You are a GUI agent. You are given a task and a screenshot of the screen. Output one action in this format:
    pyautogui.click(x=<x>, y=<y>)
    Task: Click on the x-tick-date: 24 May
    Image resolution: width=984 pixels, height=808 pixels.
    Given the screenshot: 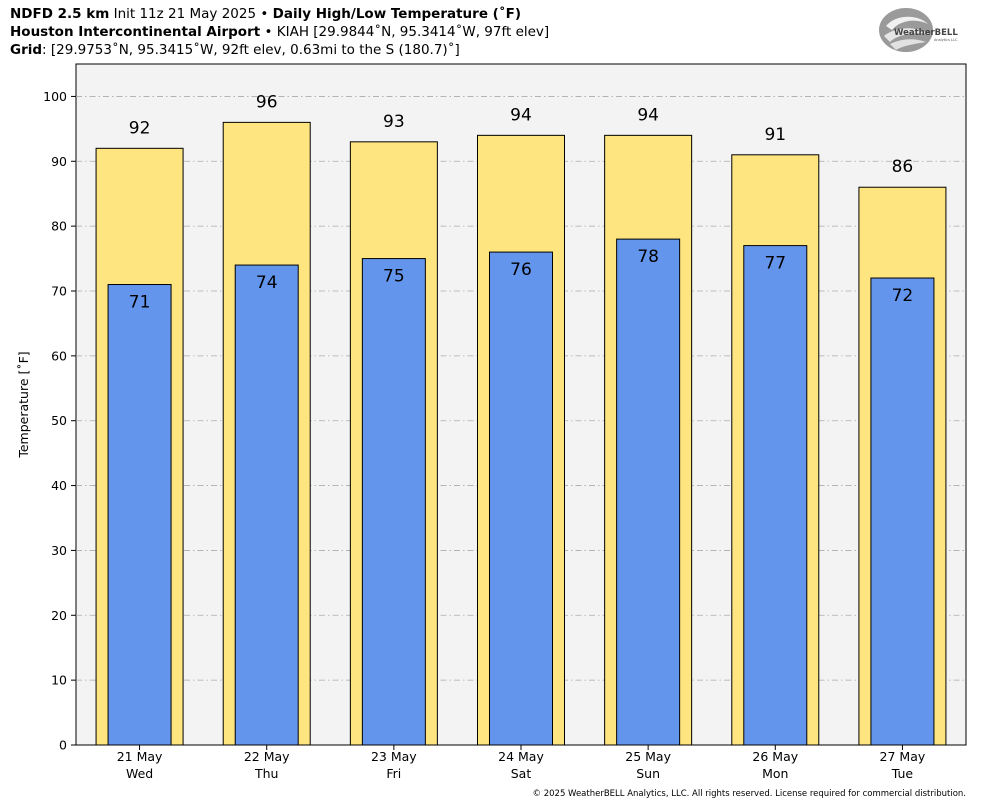 What is the action you would take?
    pyautogui.click(x=521, y=756)
    